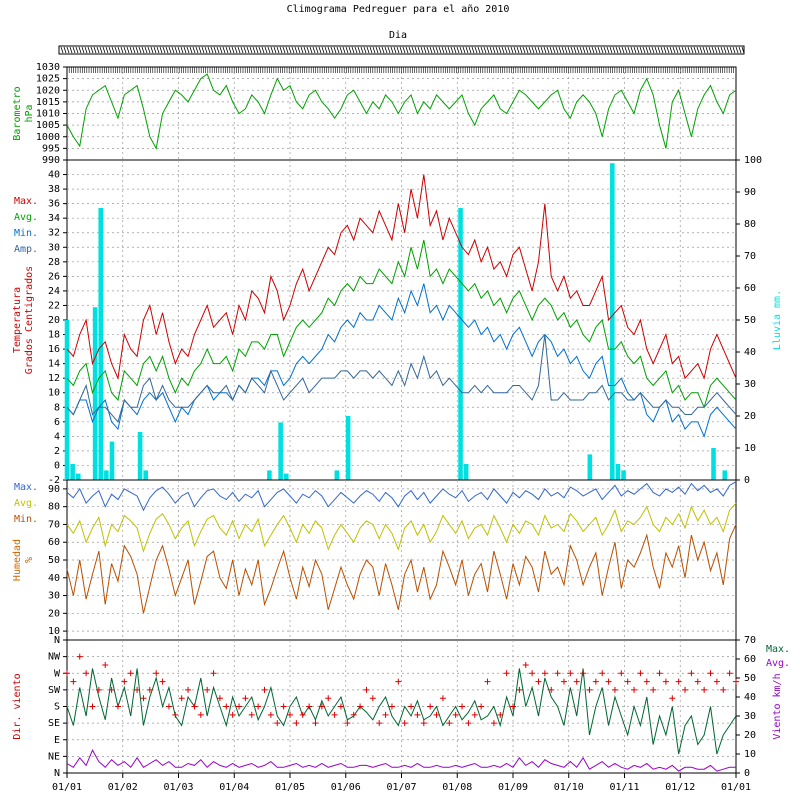 Image resolution: width=800 pixels, height=800 pixels. I want to click on legend-entry: Max., so click(26, 201).